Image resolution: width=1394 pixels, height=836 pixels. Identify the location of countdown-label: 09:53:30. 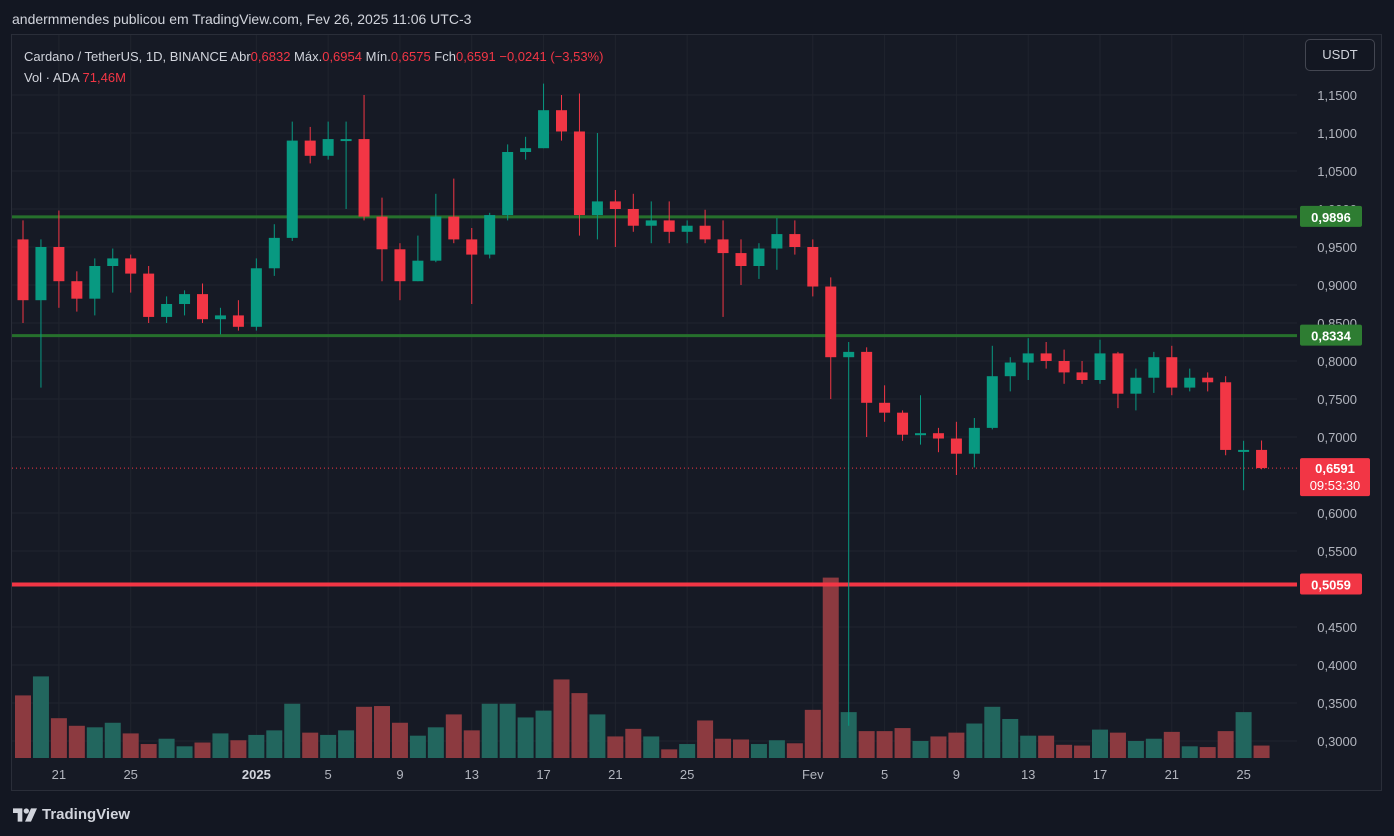
(1335, 485).